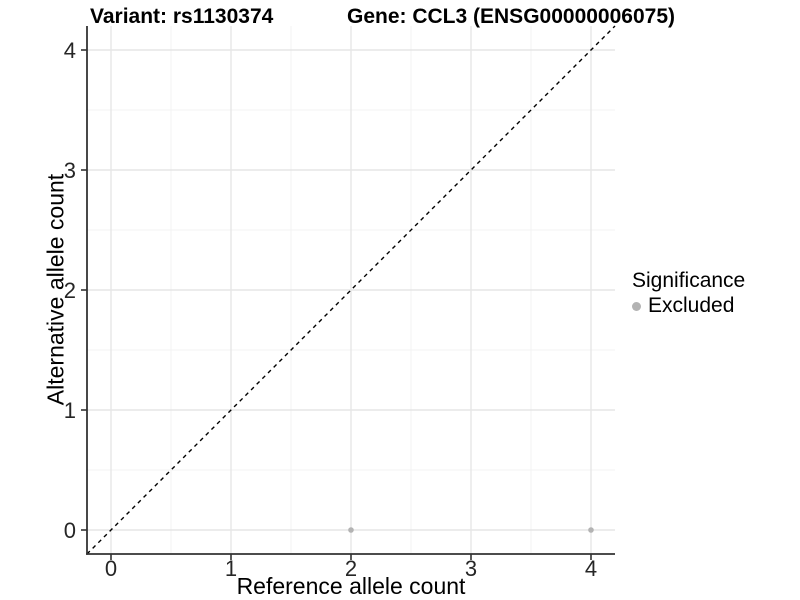 The width and height of the screenshot is (800, 600). Describe the element at coordinates (351, 568) in the screenshot. I see `x-tick-label: 2` at that location.